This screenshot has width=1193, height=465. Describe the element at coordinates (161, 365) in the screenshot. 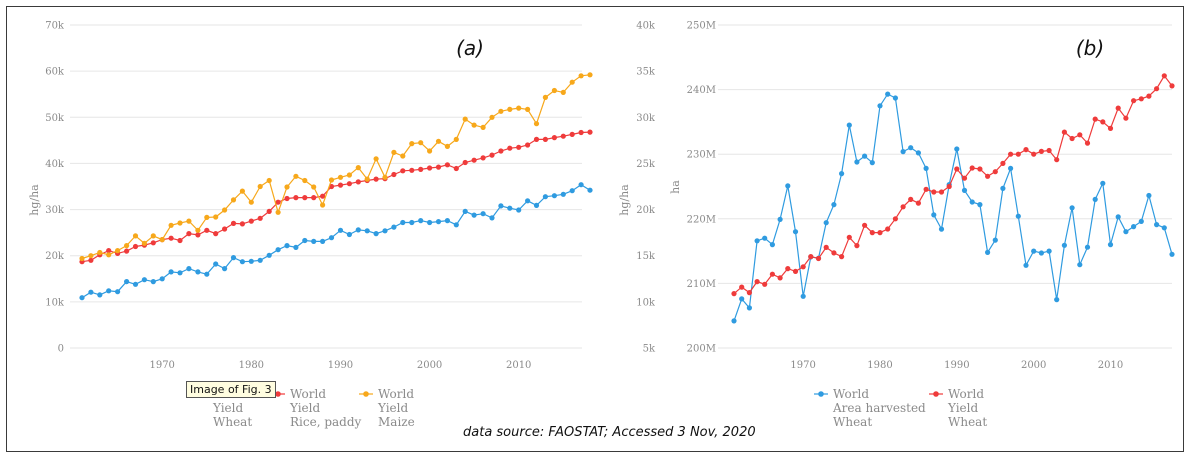

I see `x-tick-label-a: 1970` at that location.